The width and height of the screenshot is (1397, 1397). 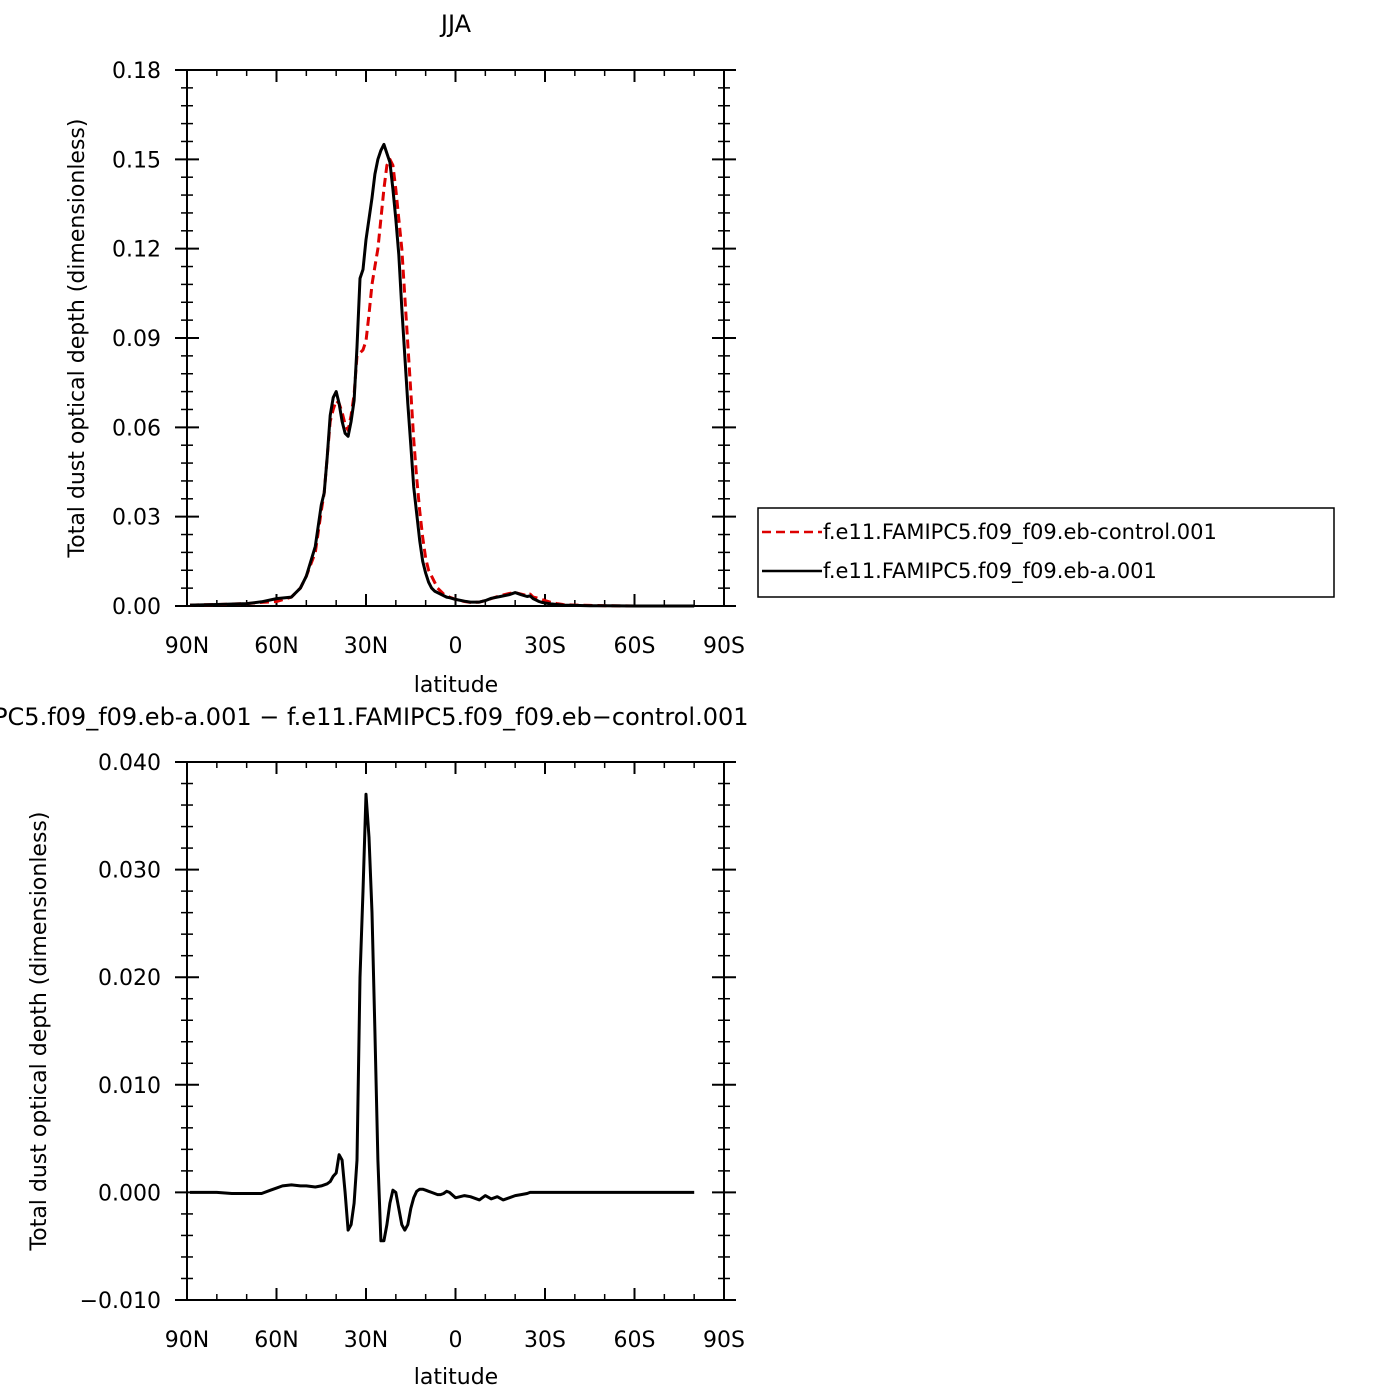 I want to click on legend-box, so click(x=1046, y=552).